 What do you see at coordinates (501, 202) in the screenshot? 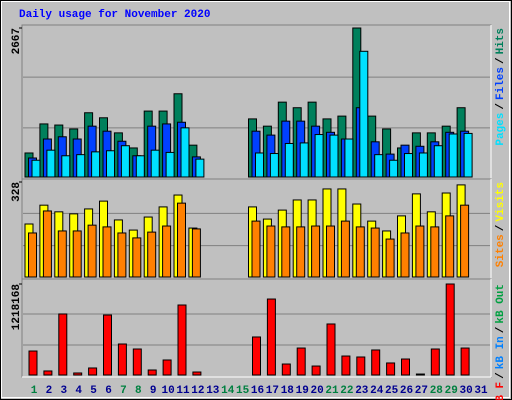
I see `legend-entry: Visits` at bounding box center [501, 202].